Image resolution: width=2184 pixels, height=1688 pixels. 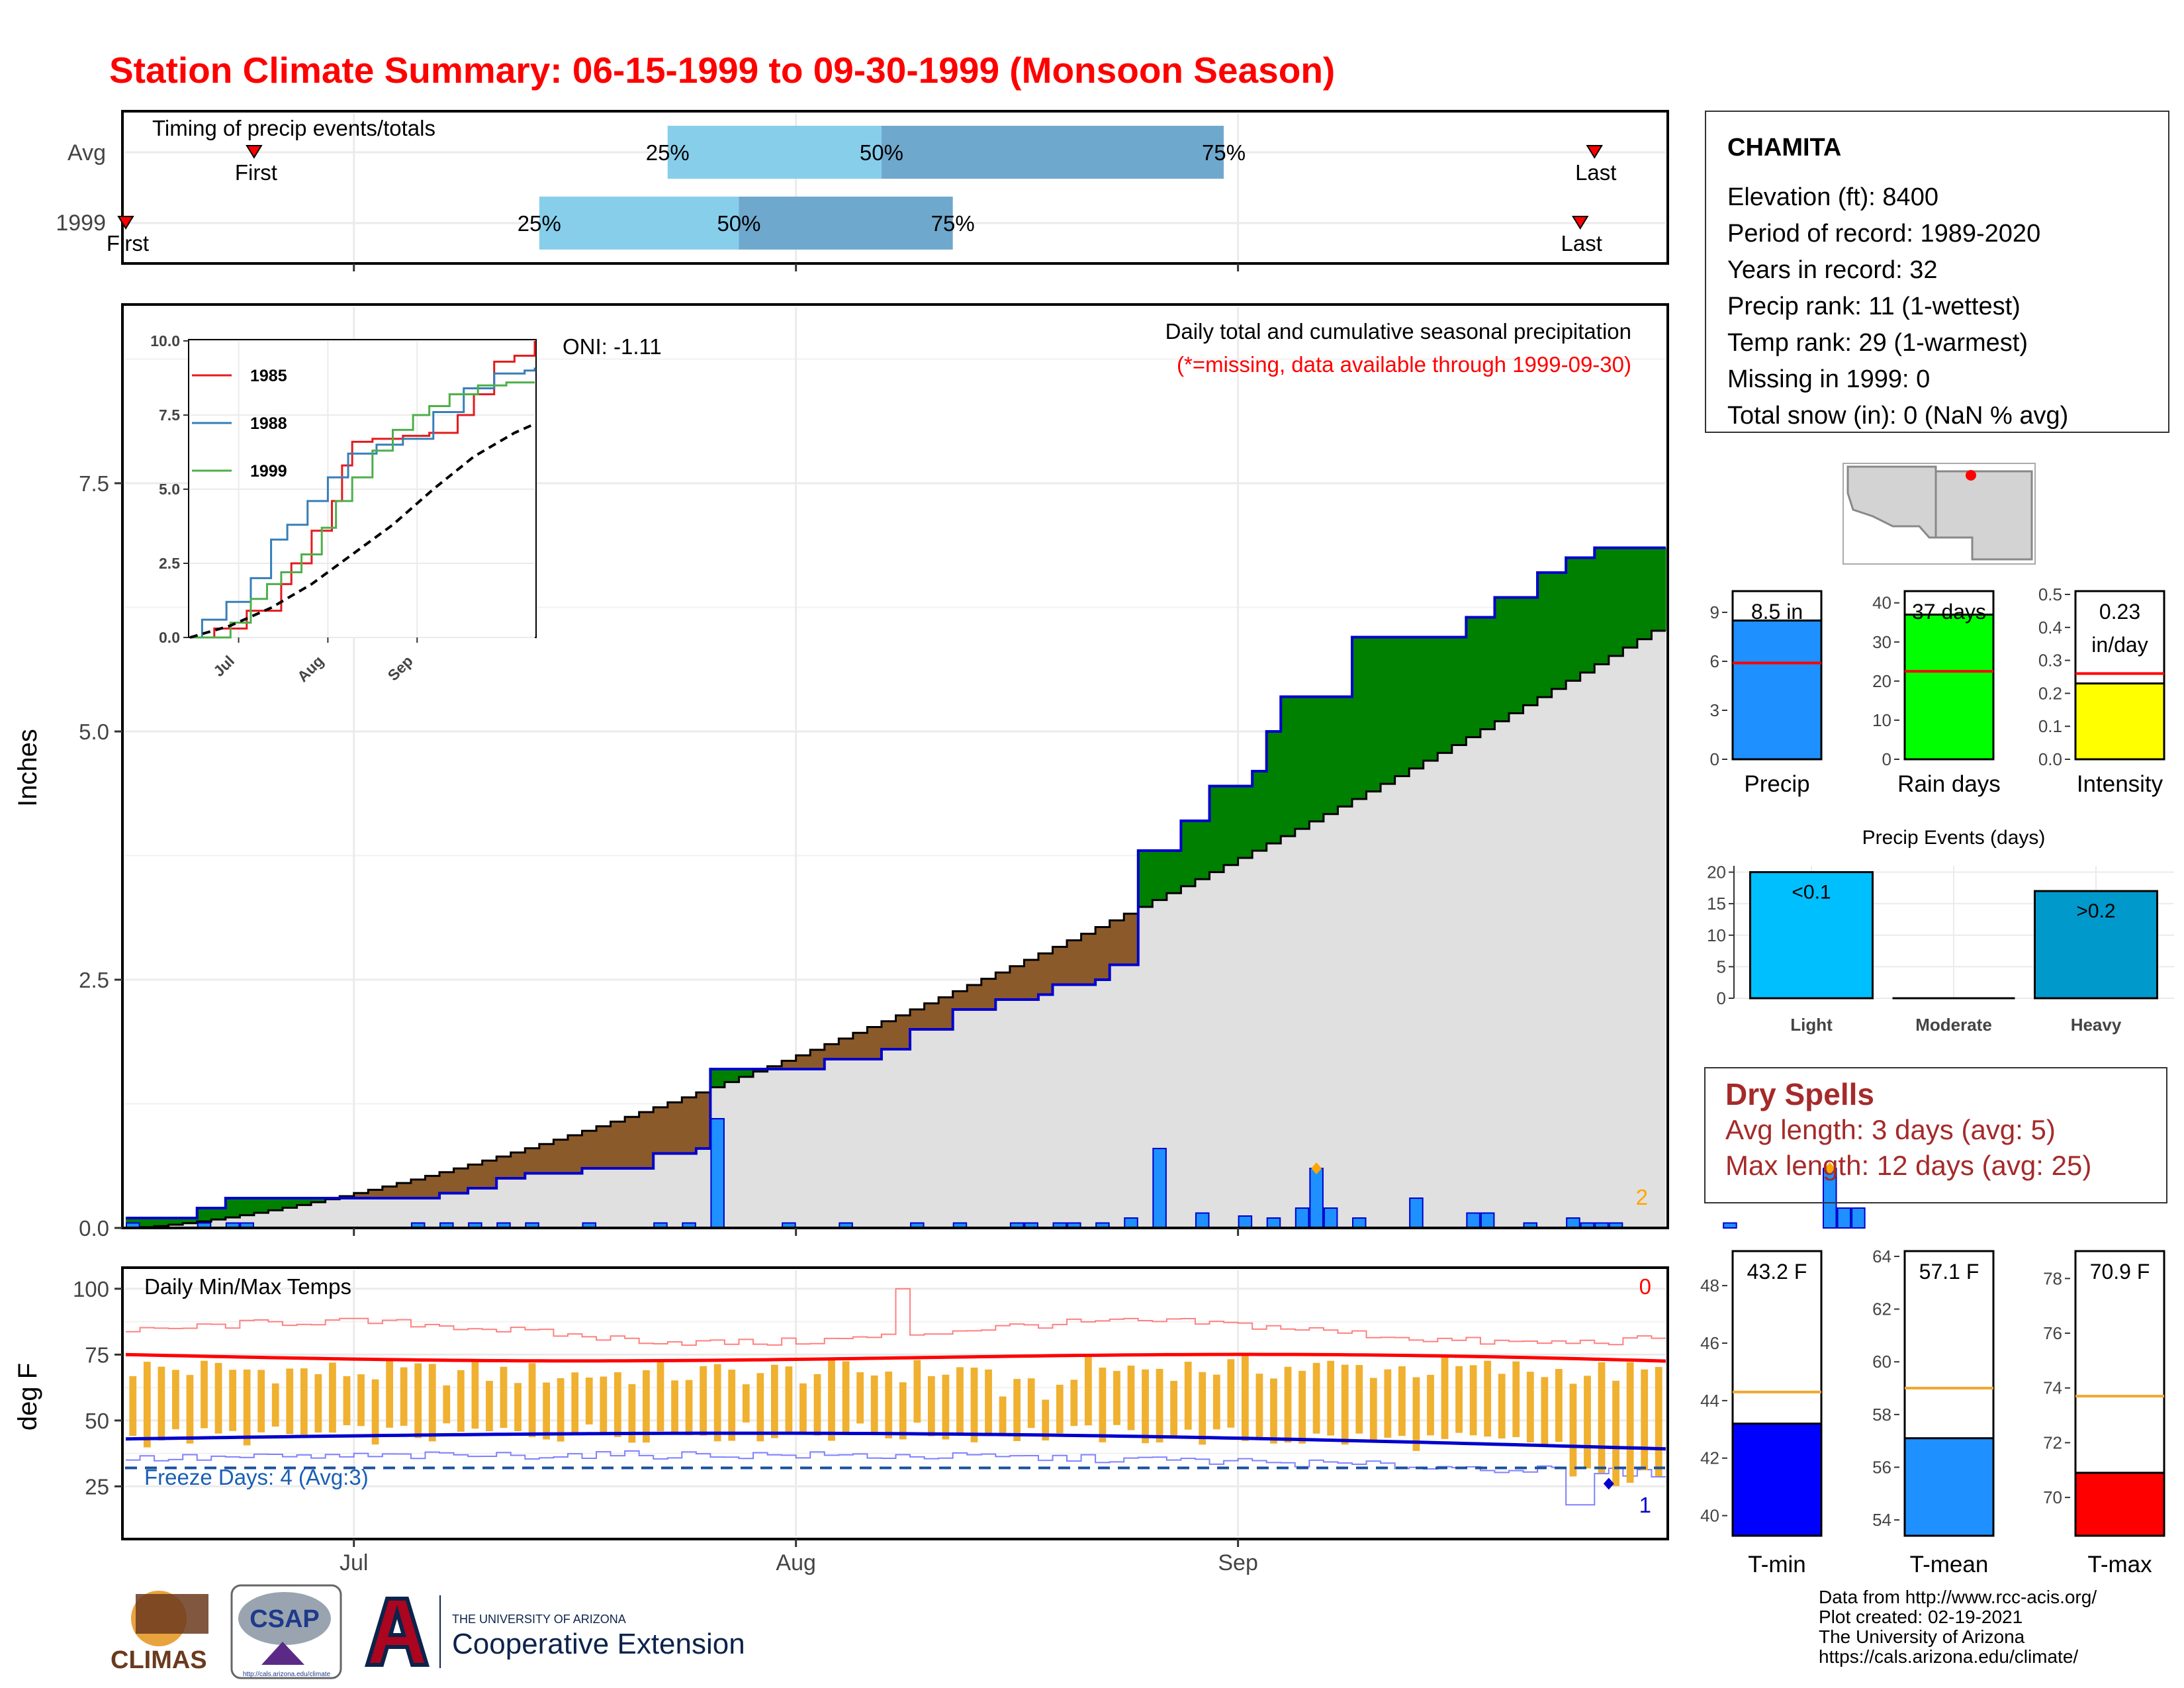 I want to click on temp-y-tick-label: 75, so click(x=97, y=1354).